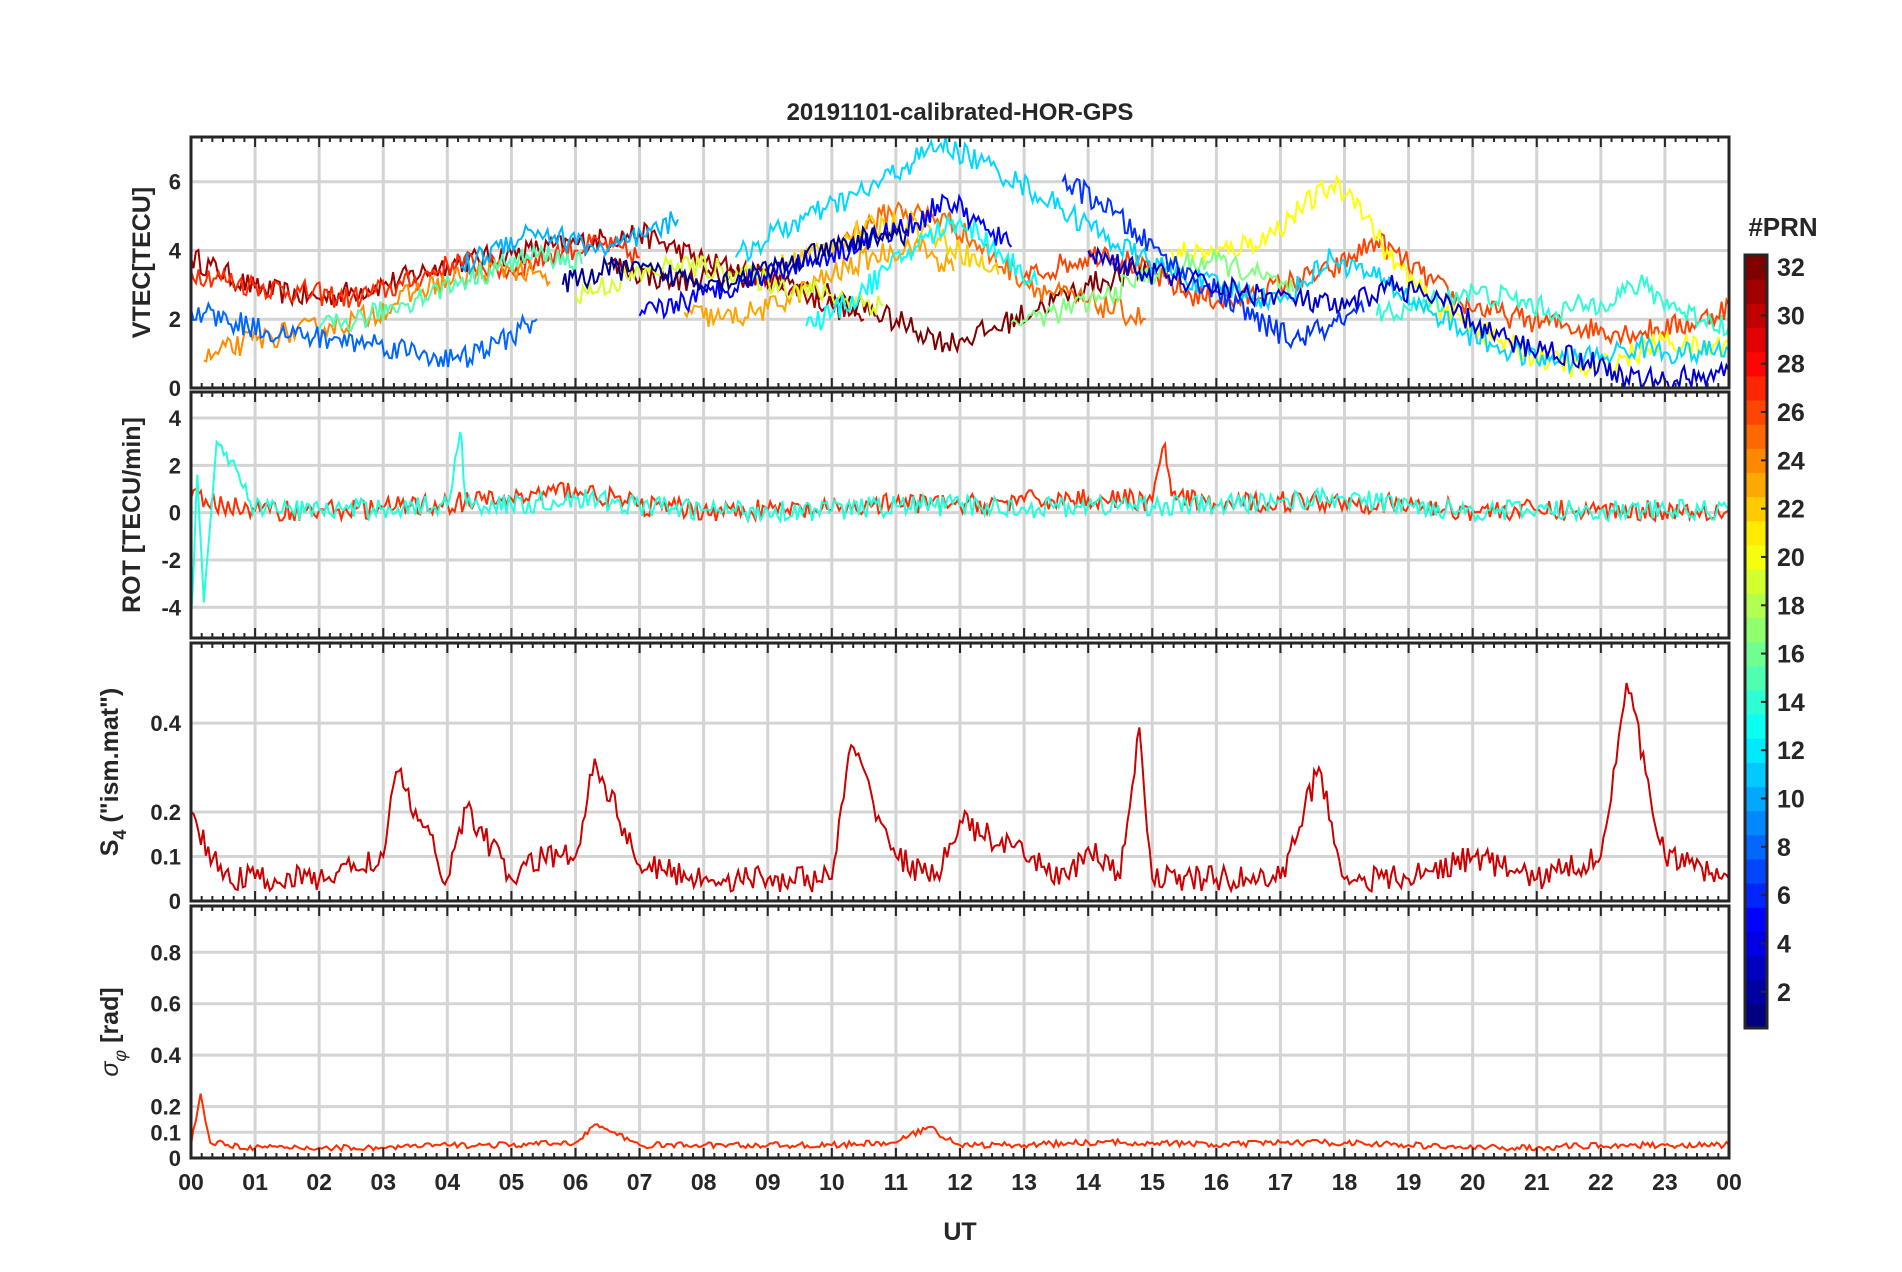 This screenshot has width=1902, height=1272. I want to click on x-tick-label: 02, so click(319, 1182).